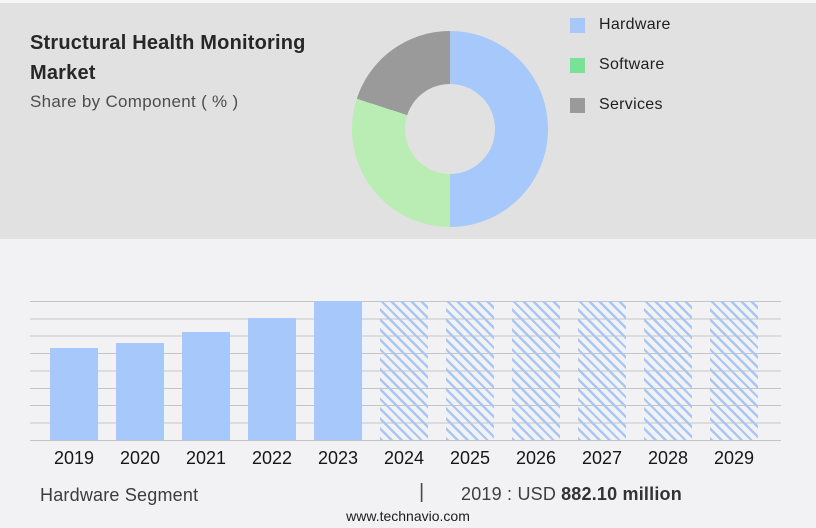  Describe the element at coordinates (206, 386) in the screenshot. I see `bar-2021` at that location.